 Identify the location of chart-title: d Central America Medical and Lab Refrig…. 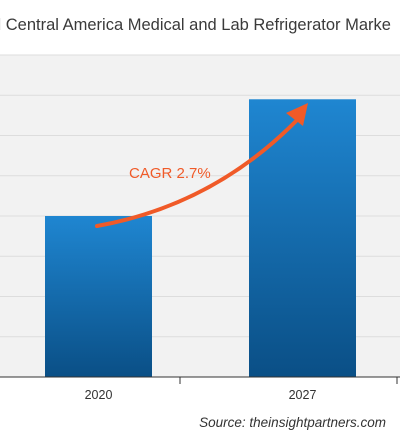
(195, 25).